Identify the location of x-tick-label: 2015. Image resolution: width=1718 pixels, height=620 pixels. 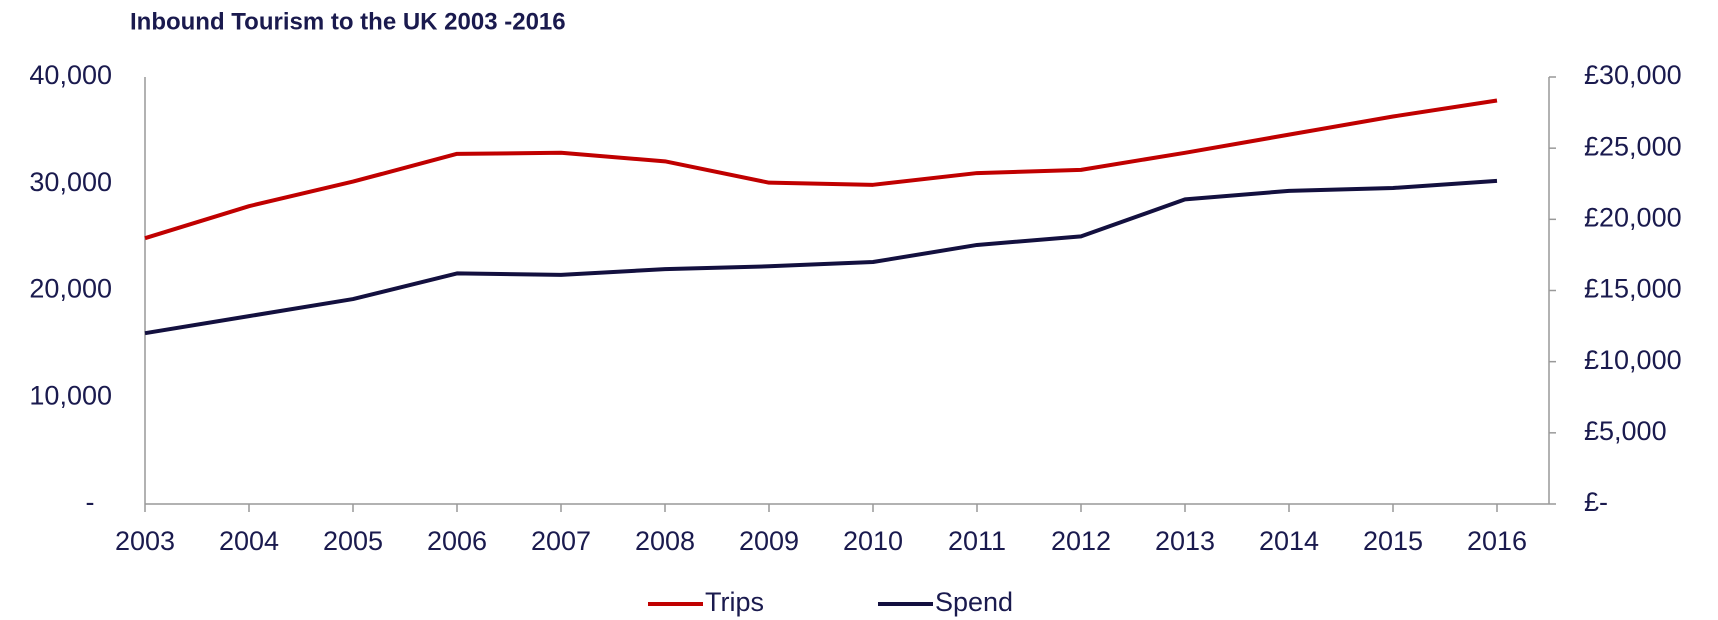
(1393, 541).